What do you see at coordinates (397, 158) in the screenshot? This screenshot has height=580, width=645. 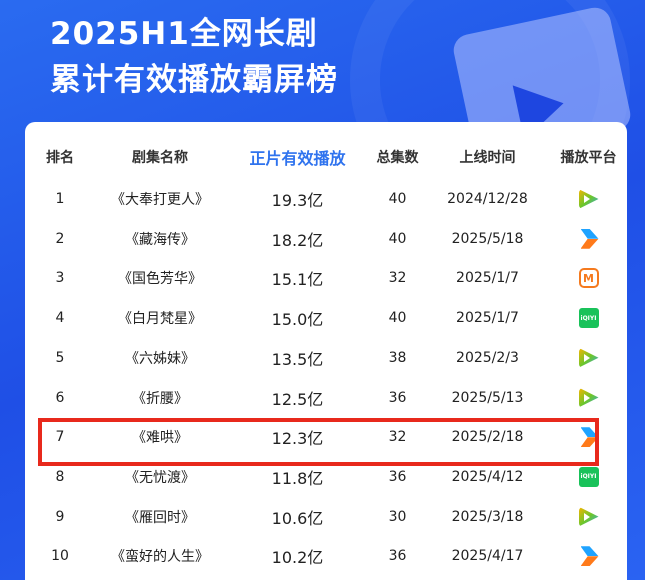 I see `header-episodes: 总集数` at bounding box center [397, 158].